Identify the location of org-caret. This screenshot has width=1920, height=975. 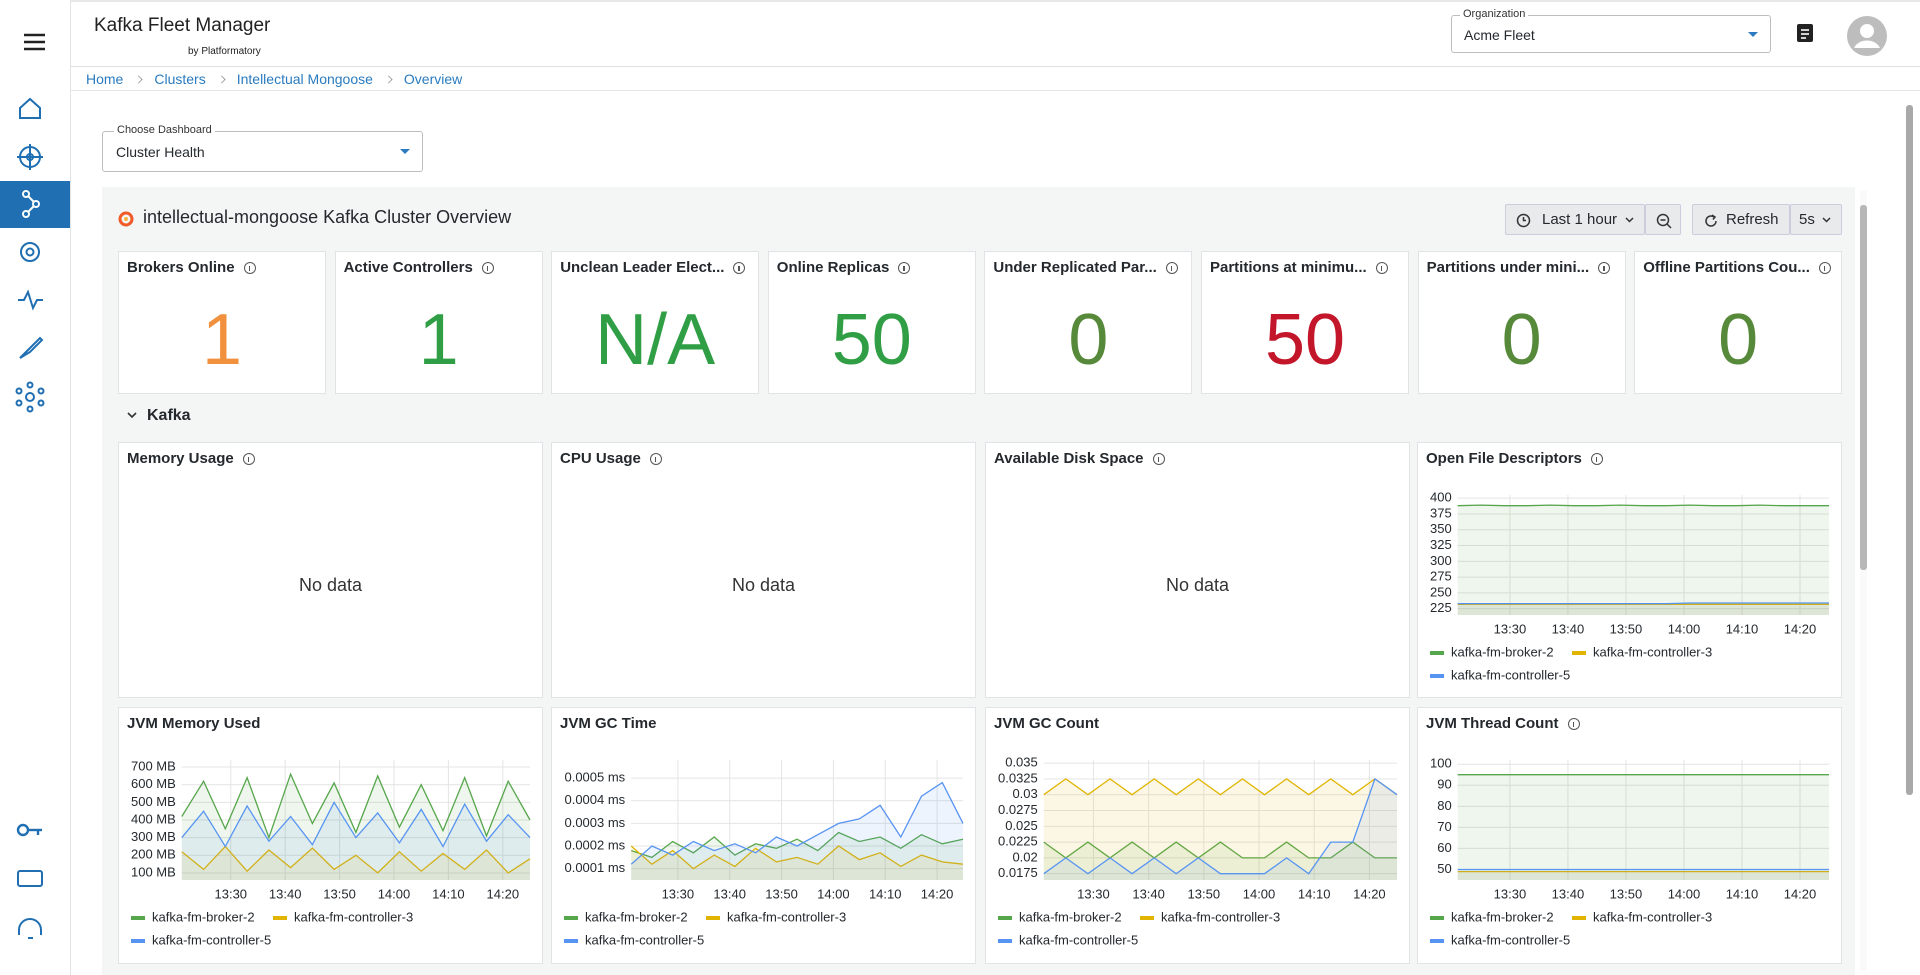
(1753, 34).